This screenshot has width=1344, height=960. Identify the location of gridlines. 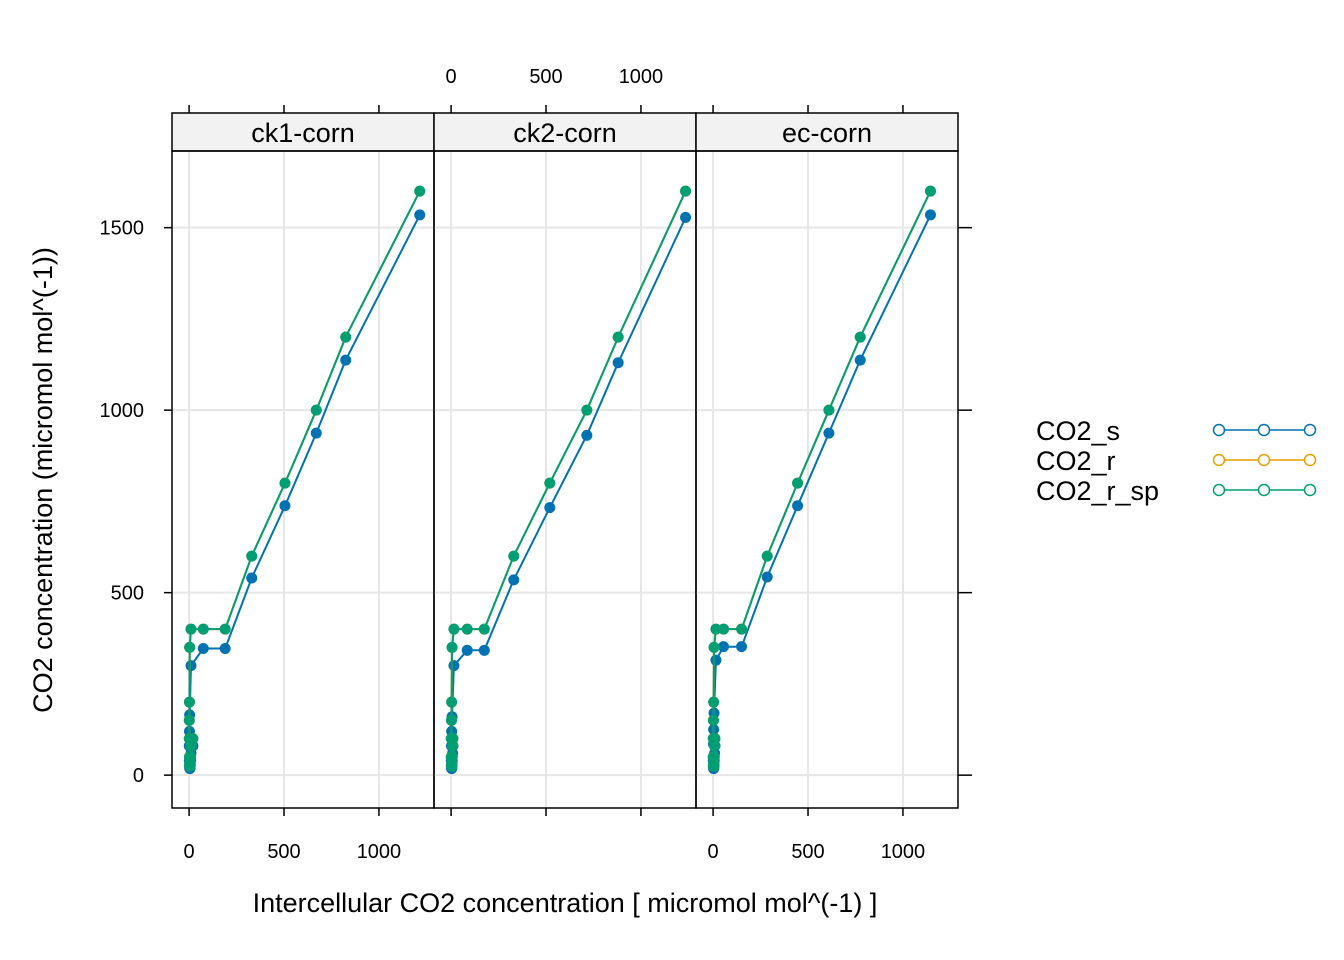
(303, 479).